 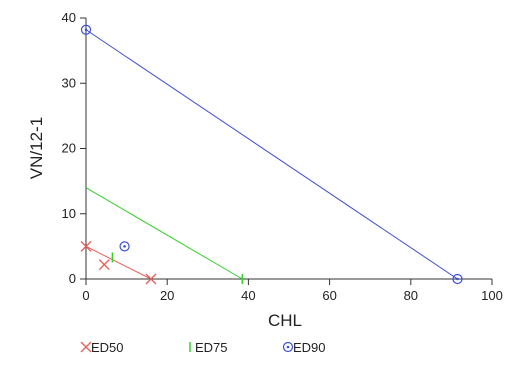 I want to click on x-tick-label: 100, so click(x=492, y=295).